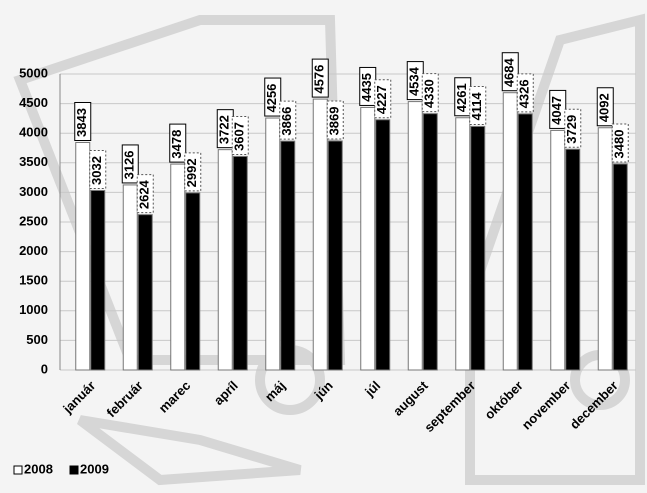 The height and width of the screenshot is (493, 647). I want to click on value-label: 4092, so click(604, 107).